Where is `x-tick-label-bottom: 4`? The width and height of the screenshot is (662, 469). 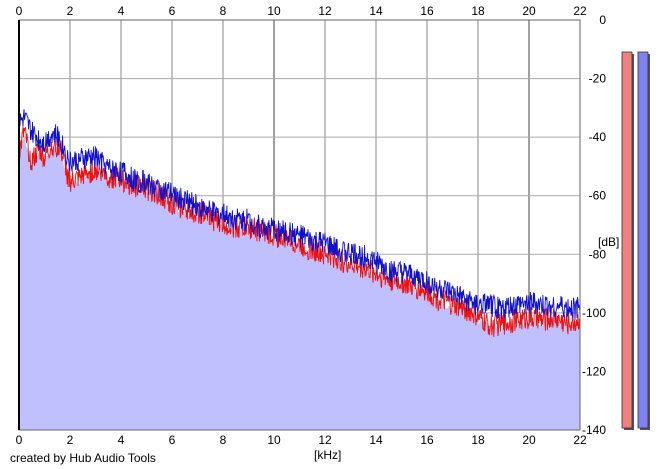
x-tick-label-bottom: 4 is located at coordinates (121, 440).